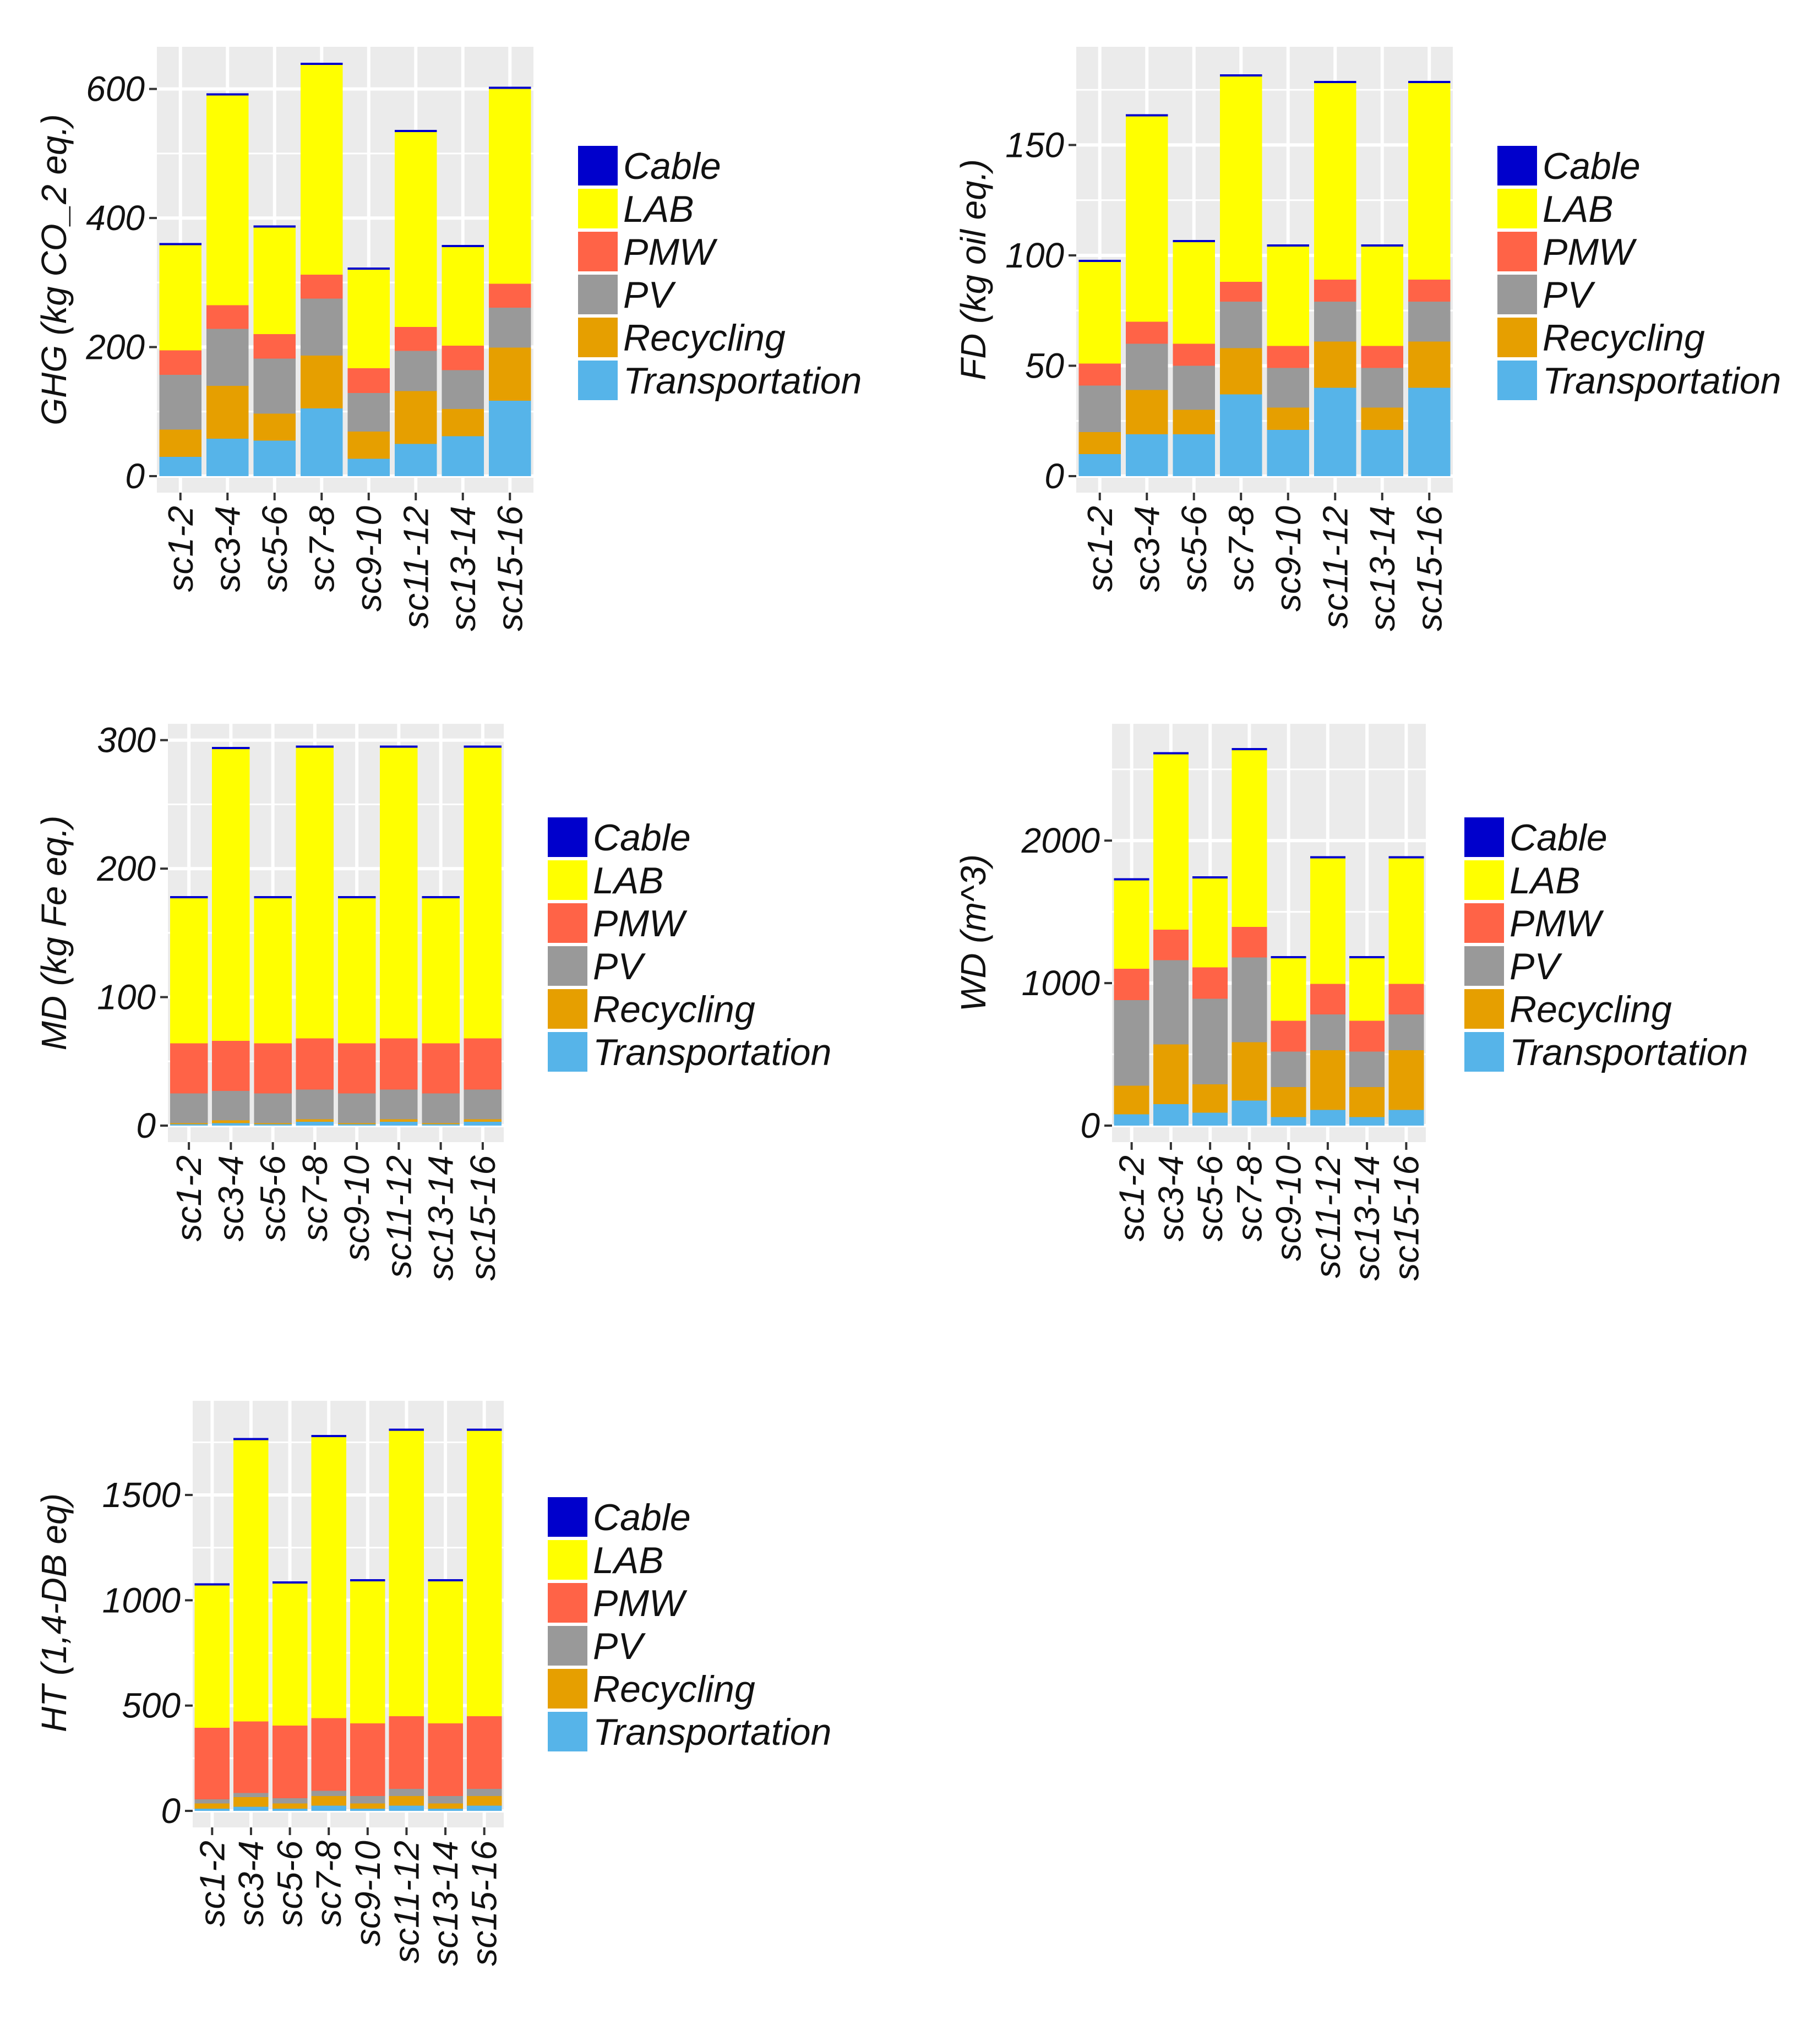 This screenshot has width=1820, height=2025. What do you see at coordinates (1040, 310) in the screenshot?
I see `y-ticks-fd: 0 50 100 150` at bounding box center [1040, 310].